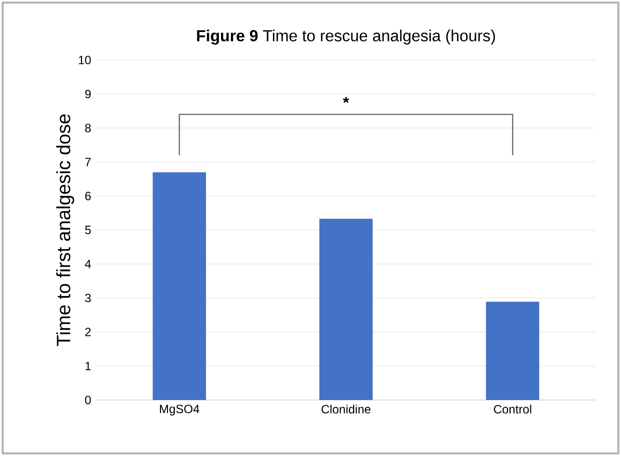 The width and height of the screenshot is (621, 456). What do you see at coordinates (84, 60) in the screenshot?
I see `y-tick-label: 10` at bounding box center [84, 60].